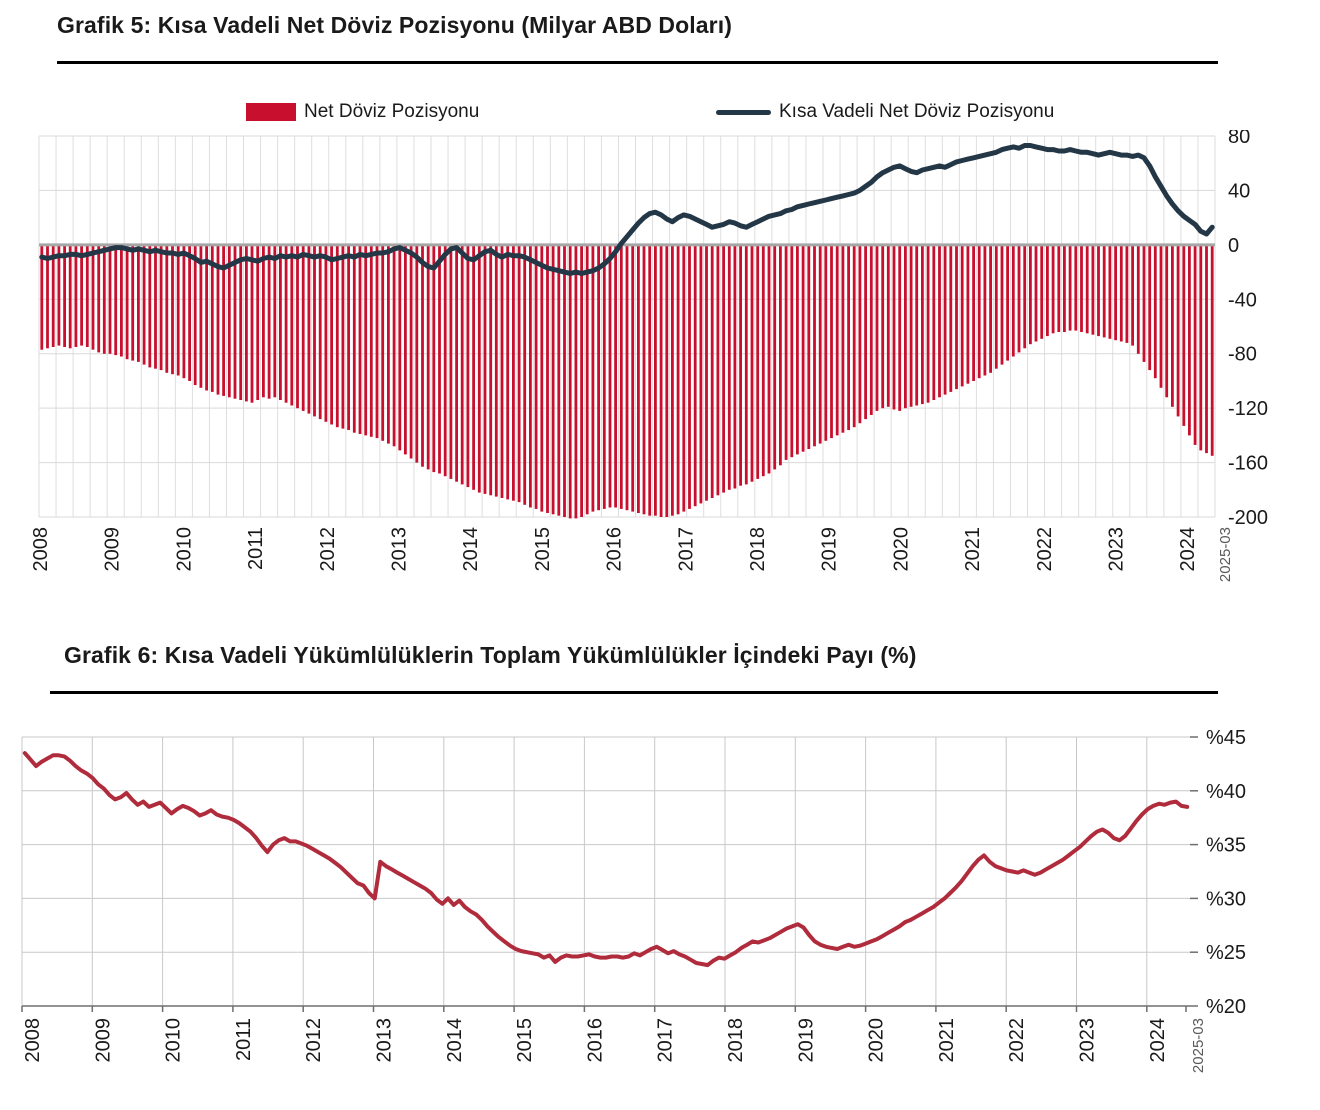  Describe the element at coordinates (917, 111) in the screenshot. I see `legend-line-label: Kısa Vadeli Net Döviz Pozisyonu` at that location.